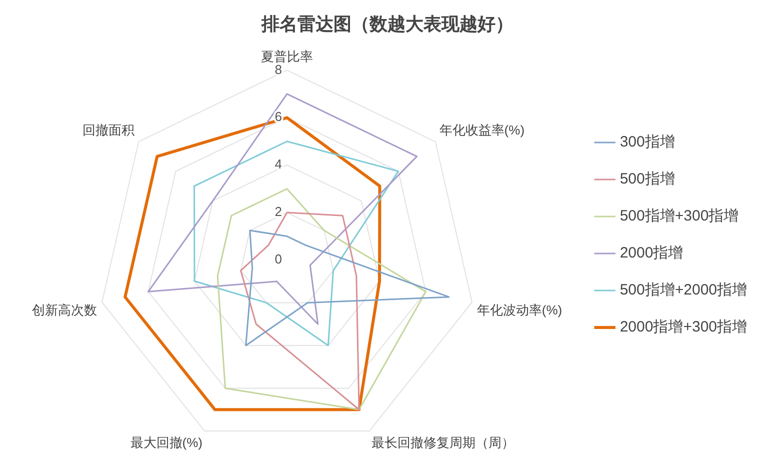 The width and height of the screenshot is (775, 474). Describe the element at coordinates (647, 142) in the screenshot. I see `legend-label: 300指增` at that location.